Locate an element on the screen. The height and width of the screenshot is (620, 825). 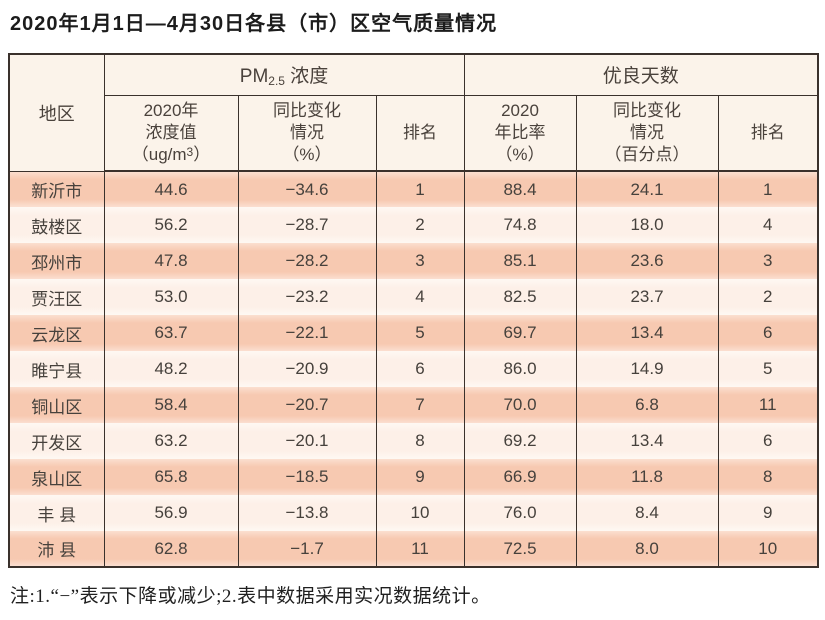
header-good-days-group: 优良天数 is located at coordinates (641, 75).